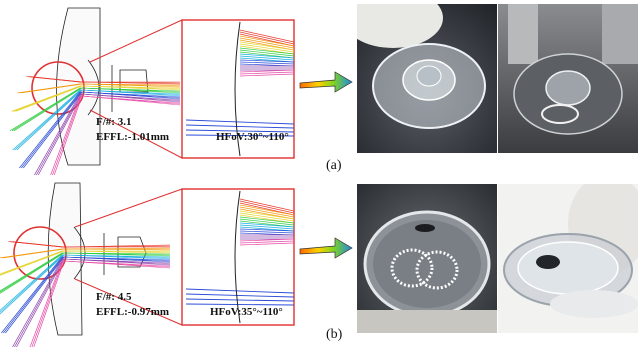 The image size is (640, 347). I want to click on lens-photo-a1, so click(427, 78).